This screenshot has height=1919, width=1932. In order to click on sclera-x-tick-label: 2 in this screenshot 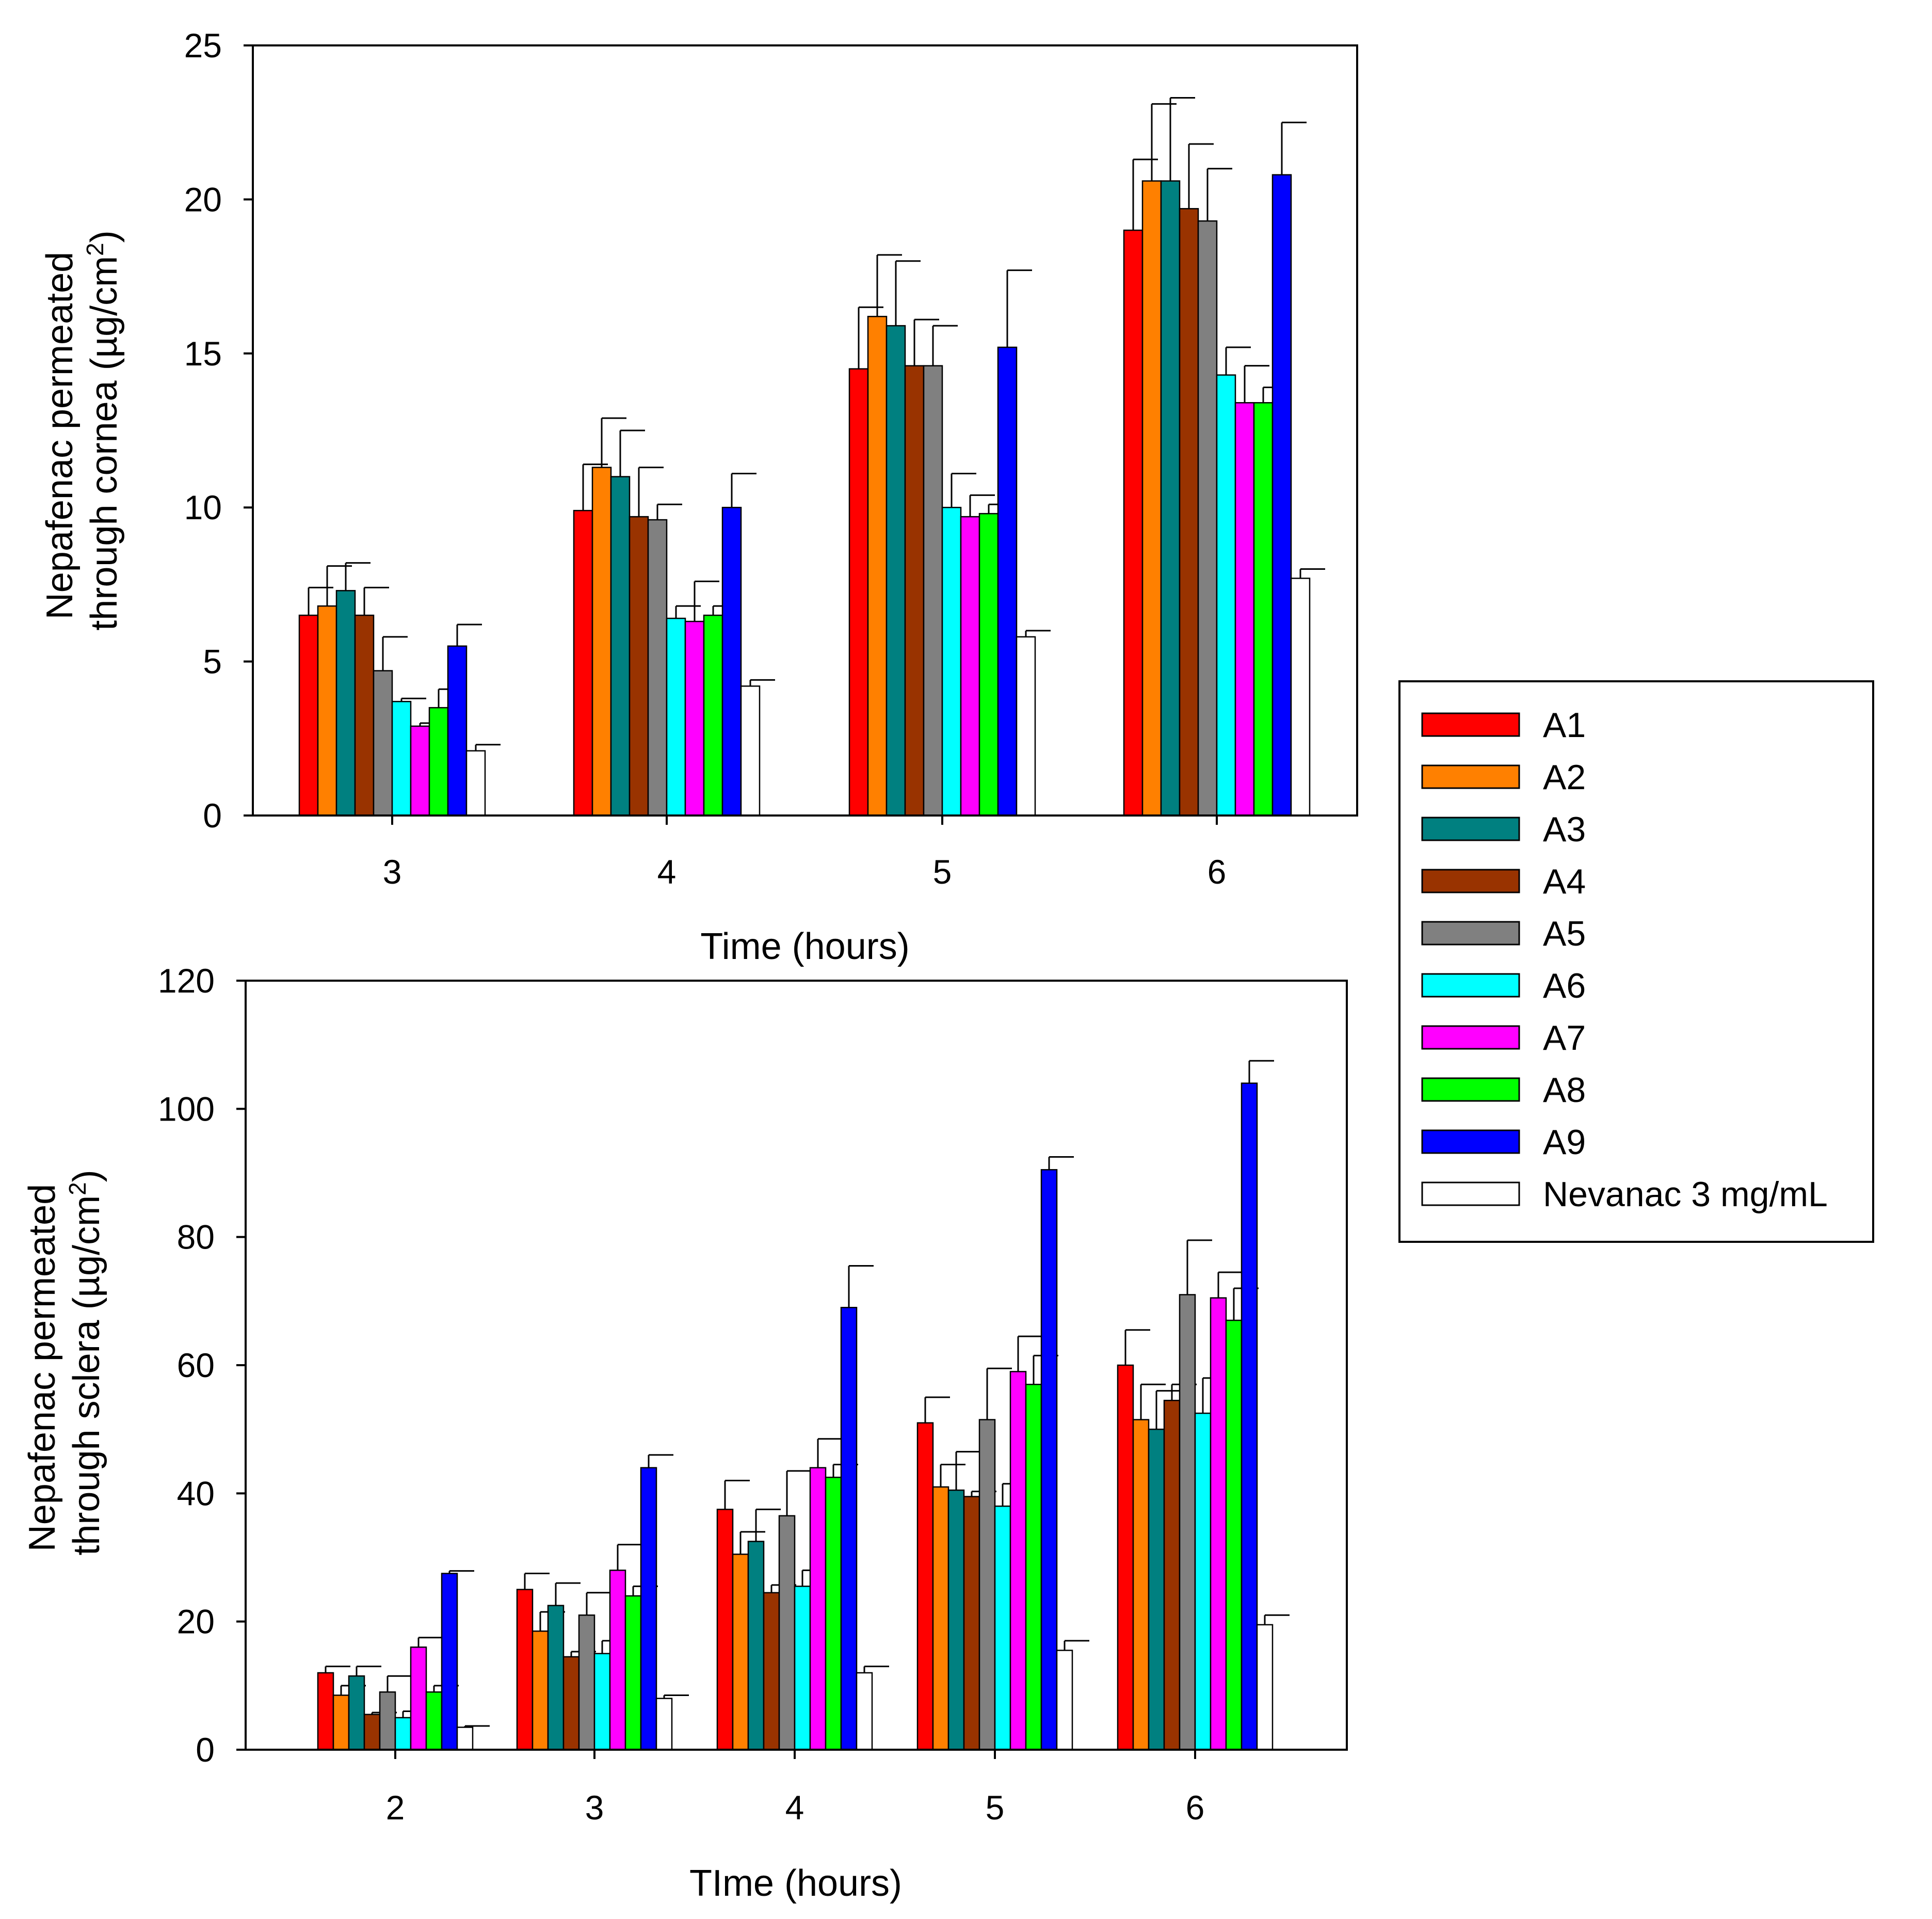, I will do `click(396, 1807)`.